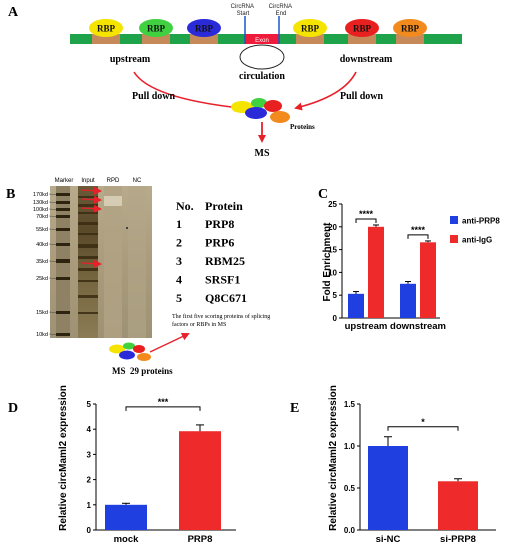  What do you see at coordinates (101, 262) in the screenshot?
I see `gel-image` at bounding box center [101, 262].